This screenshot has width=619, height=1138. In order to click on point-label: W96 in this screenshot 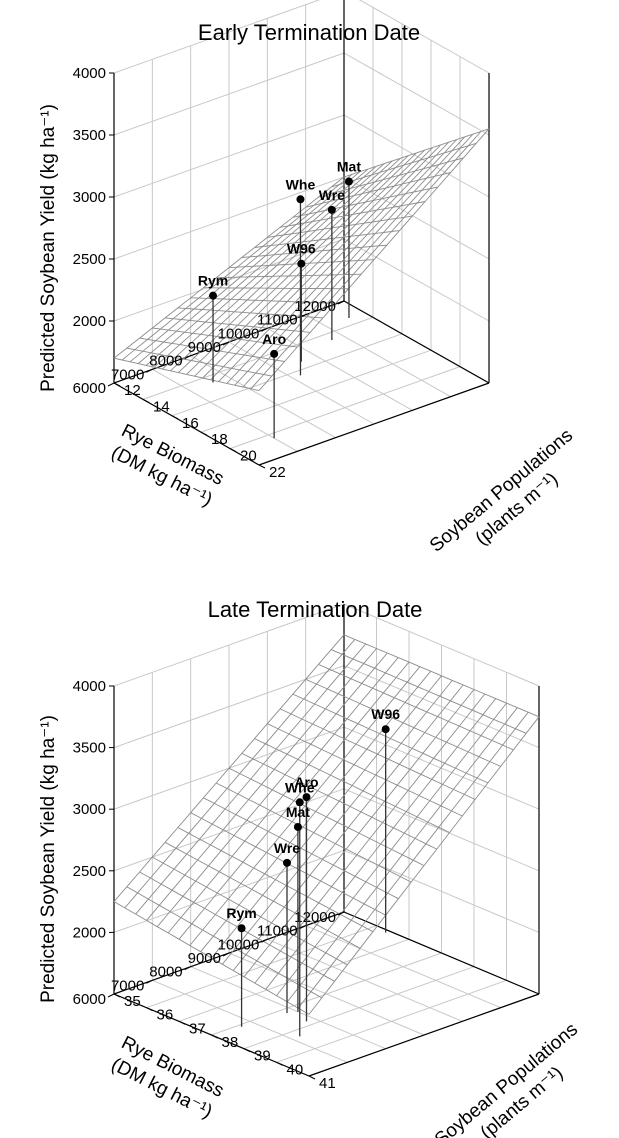, I will do `click(385, 714)`.